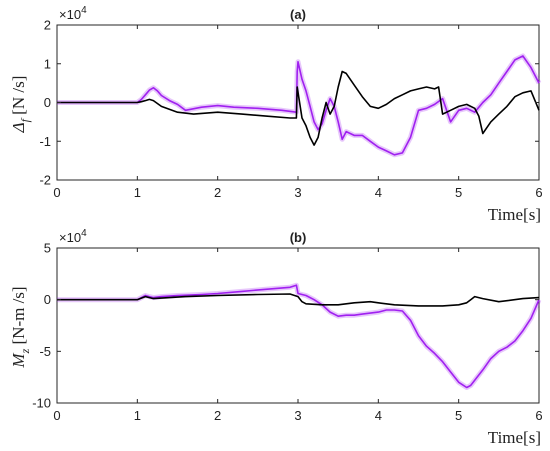 The image size is (550, 451). Describe the element at coordinates (217, 192) in the screenshot. I see `x-tick-label-a-2: 2` at that location.